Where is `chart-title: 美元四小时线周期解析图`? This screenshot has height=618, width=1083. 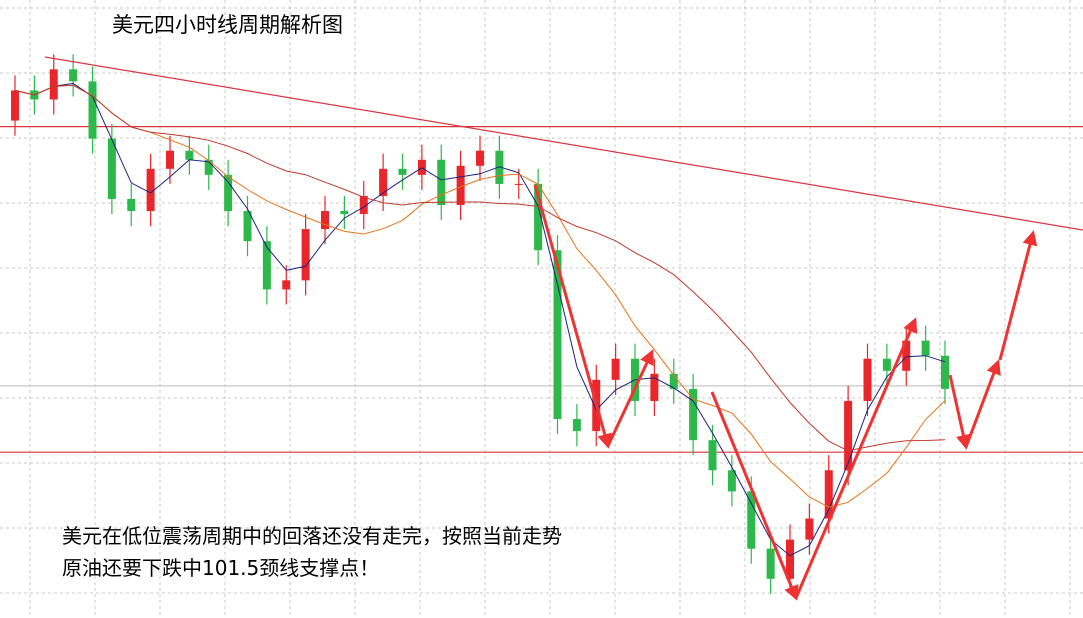 chart-title: 美元四小时线周期解析图 is located at coordinates (227, 25).